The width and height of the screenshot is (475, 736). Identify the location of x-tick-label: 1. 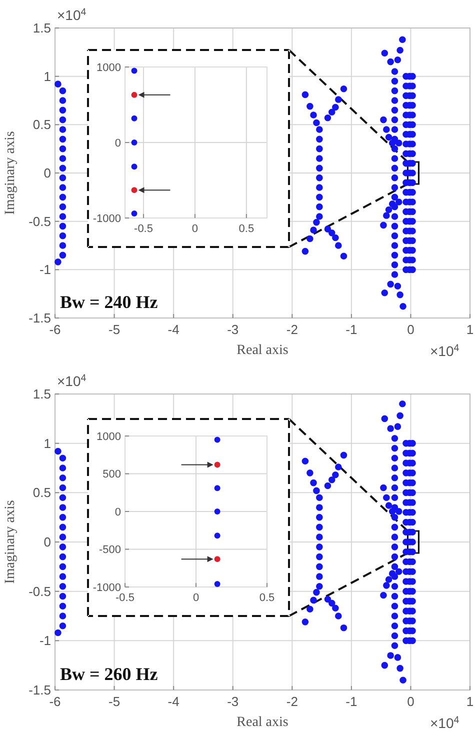
(470, 701).